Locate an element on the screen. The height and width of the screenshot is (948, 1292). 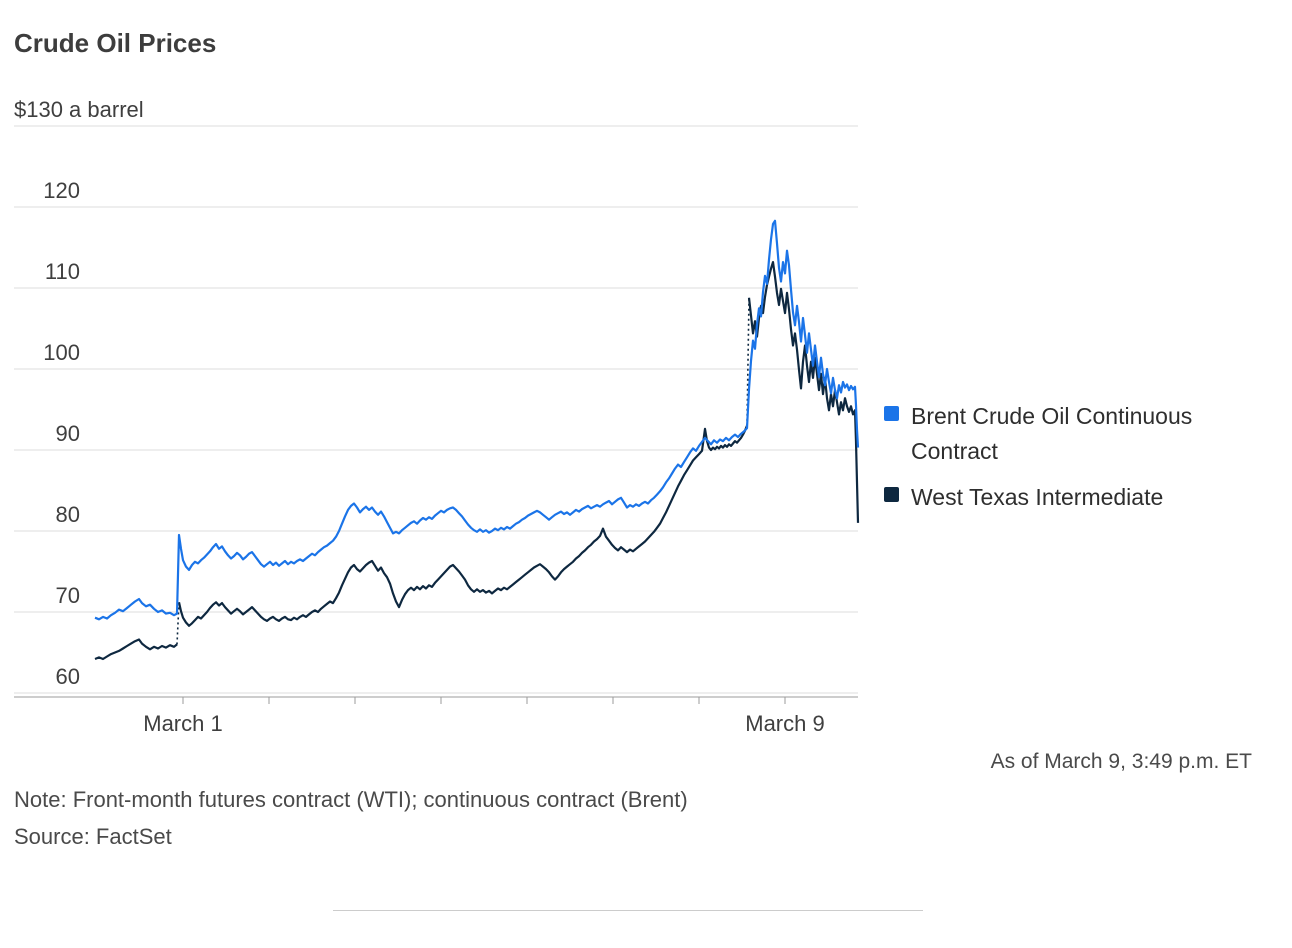
footnote-source: Source: FactSet is located at coordinates (93, 836).